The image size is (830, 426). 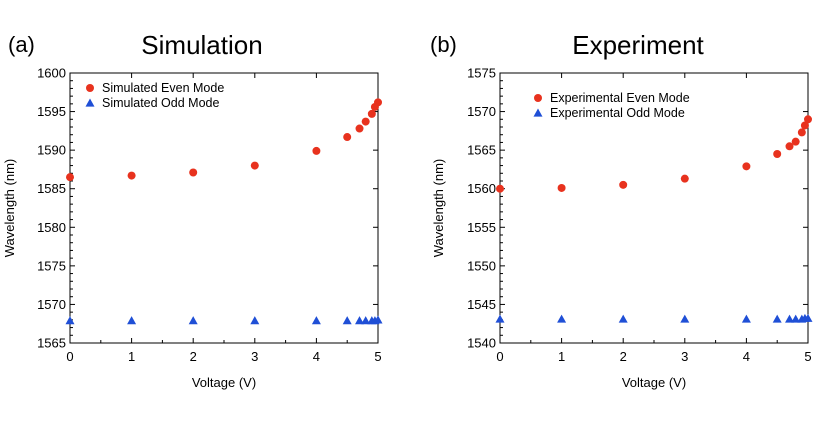 I want to click on y-tick-label: 1595, so click(x=51, y=111).